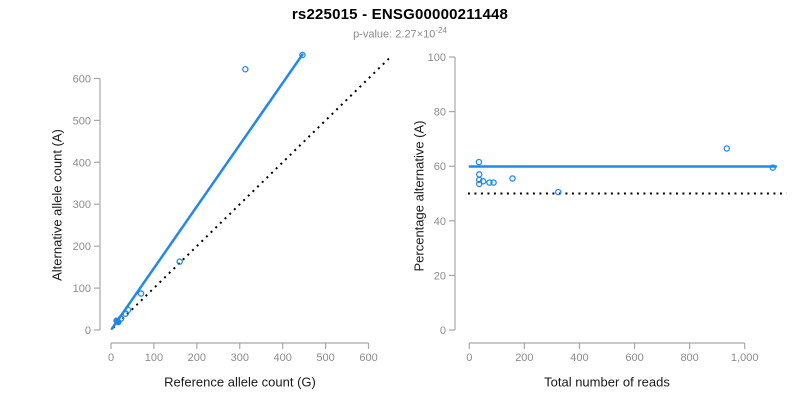 This screenshot has height=400, width=800. Describe the element at coordinates (82, 163) in the screenshot. I see `y-tick-label: 400` at that location.